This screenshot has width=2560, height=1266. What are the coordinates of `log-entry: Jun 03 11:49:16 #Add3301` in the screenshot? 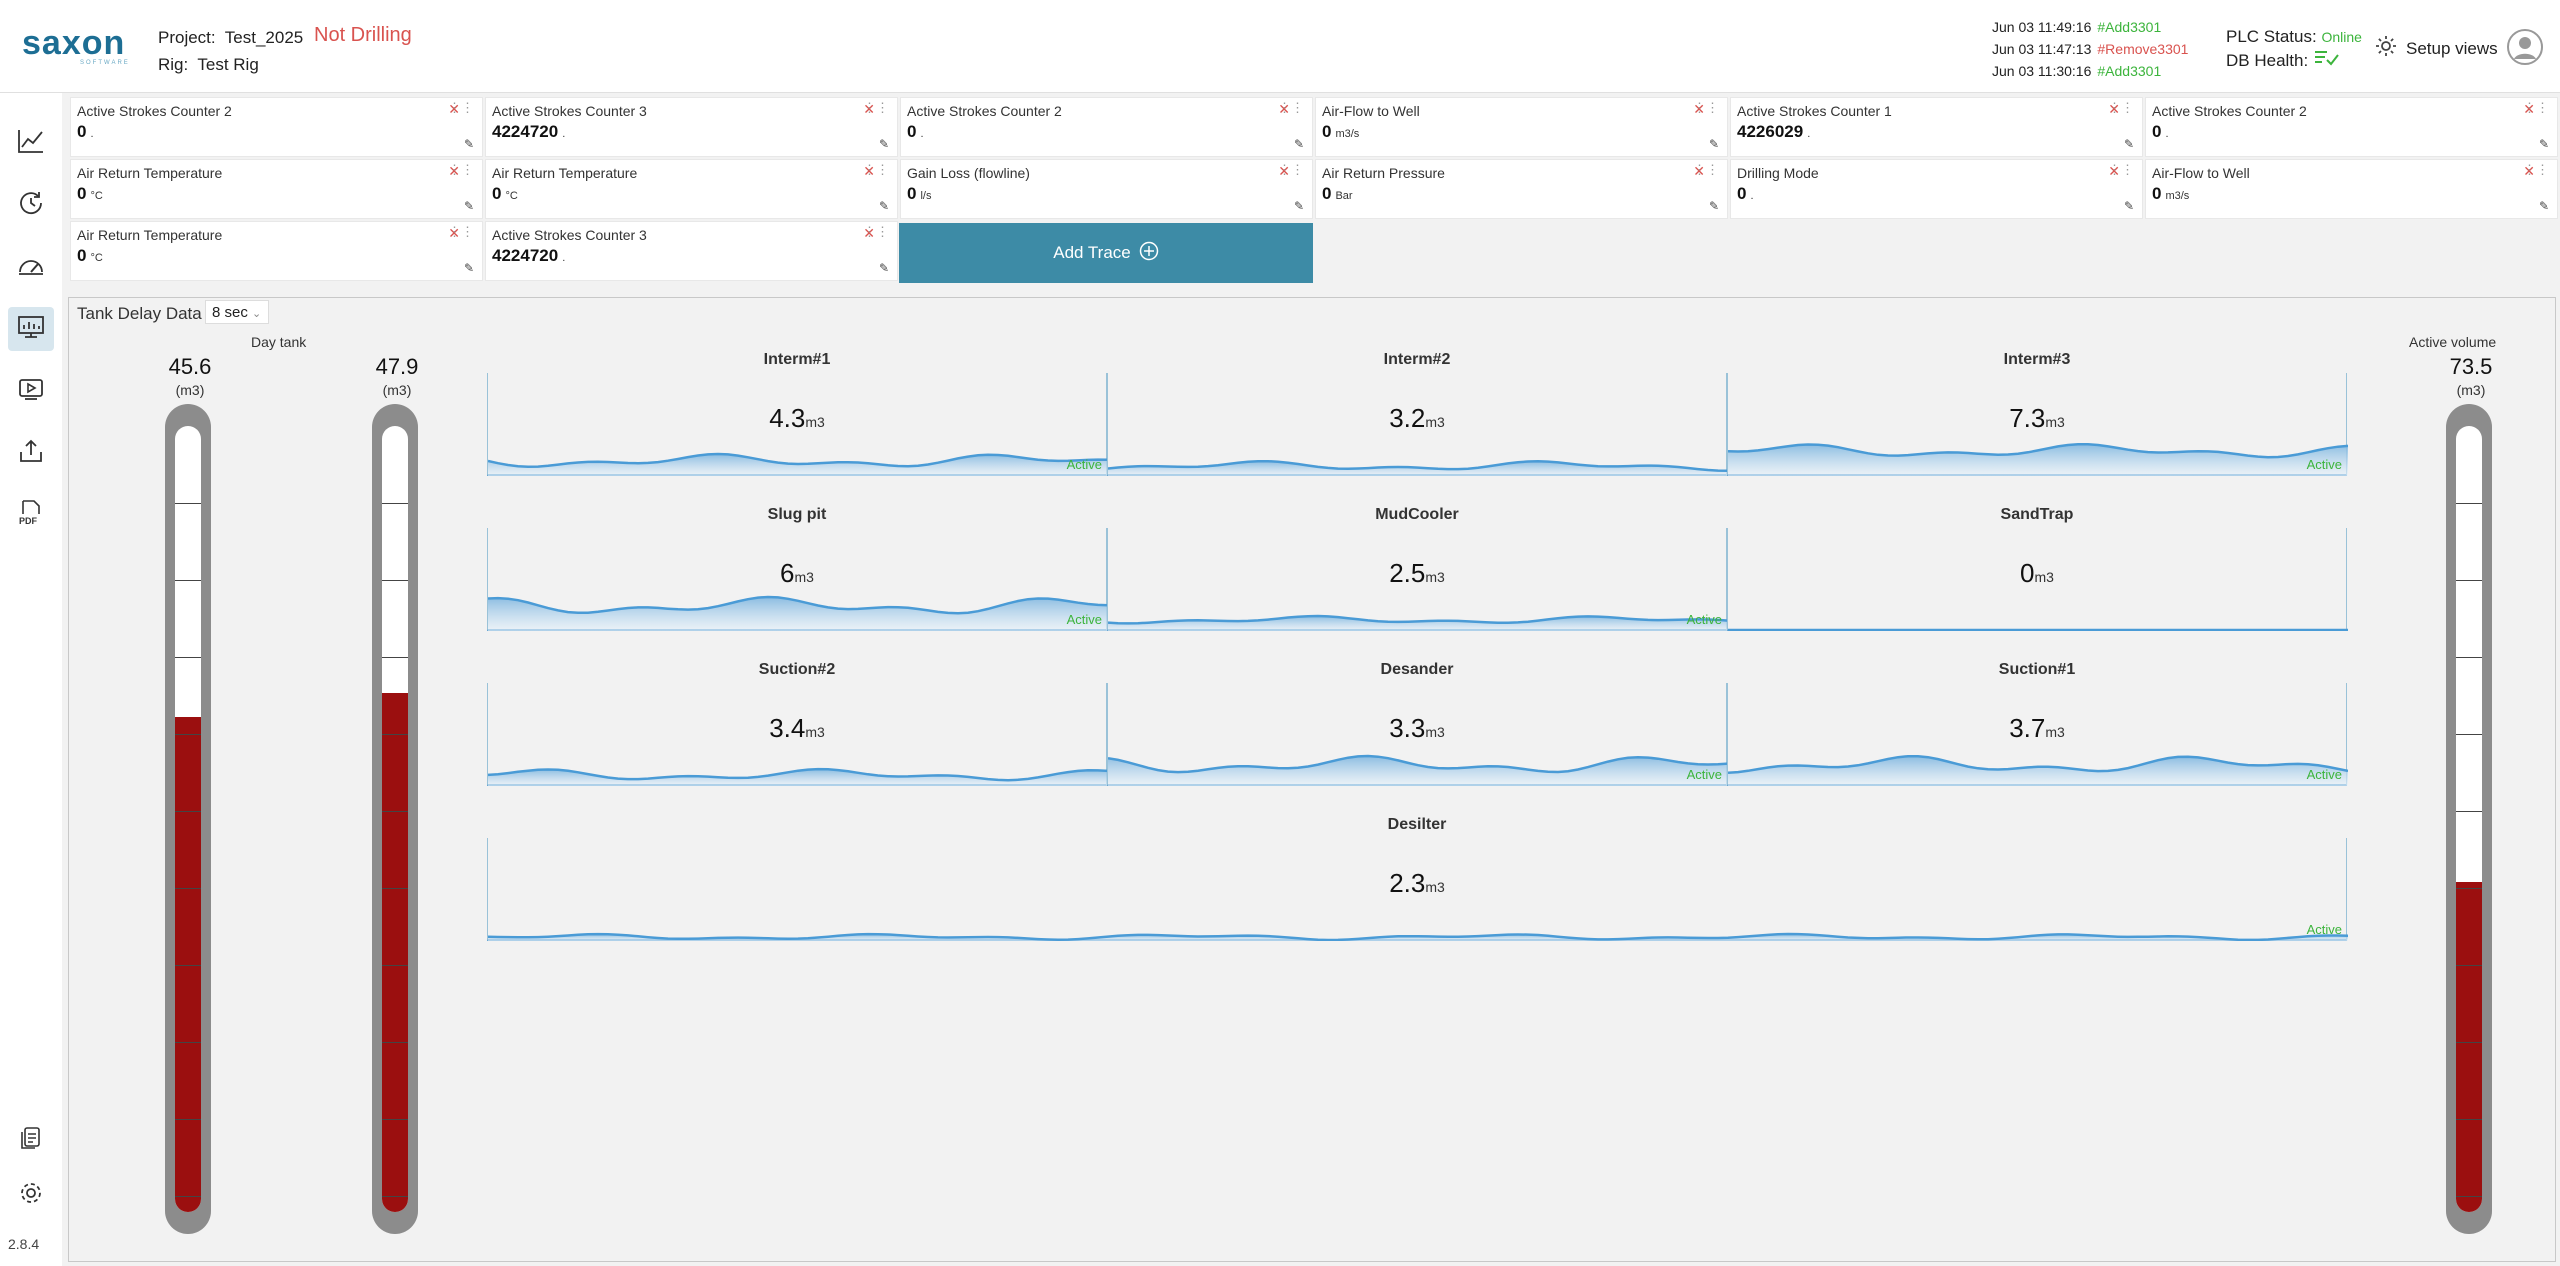 It's located at (2077, 27).